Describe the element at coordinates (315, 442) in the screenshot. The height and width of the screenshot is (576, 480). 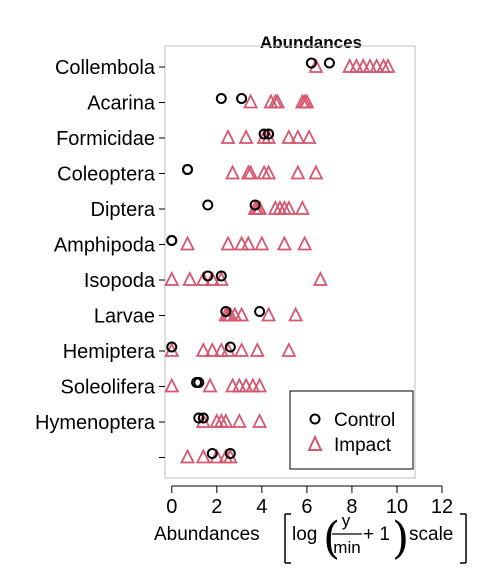
I see `legend-impact-marker` at that location.